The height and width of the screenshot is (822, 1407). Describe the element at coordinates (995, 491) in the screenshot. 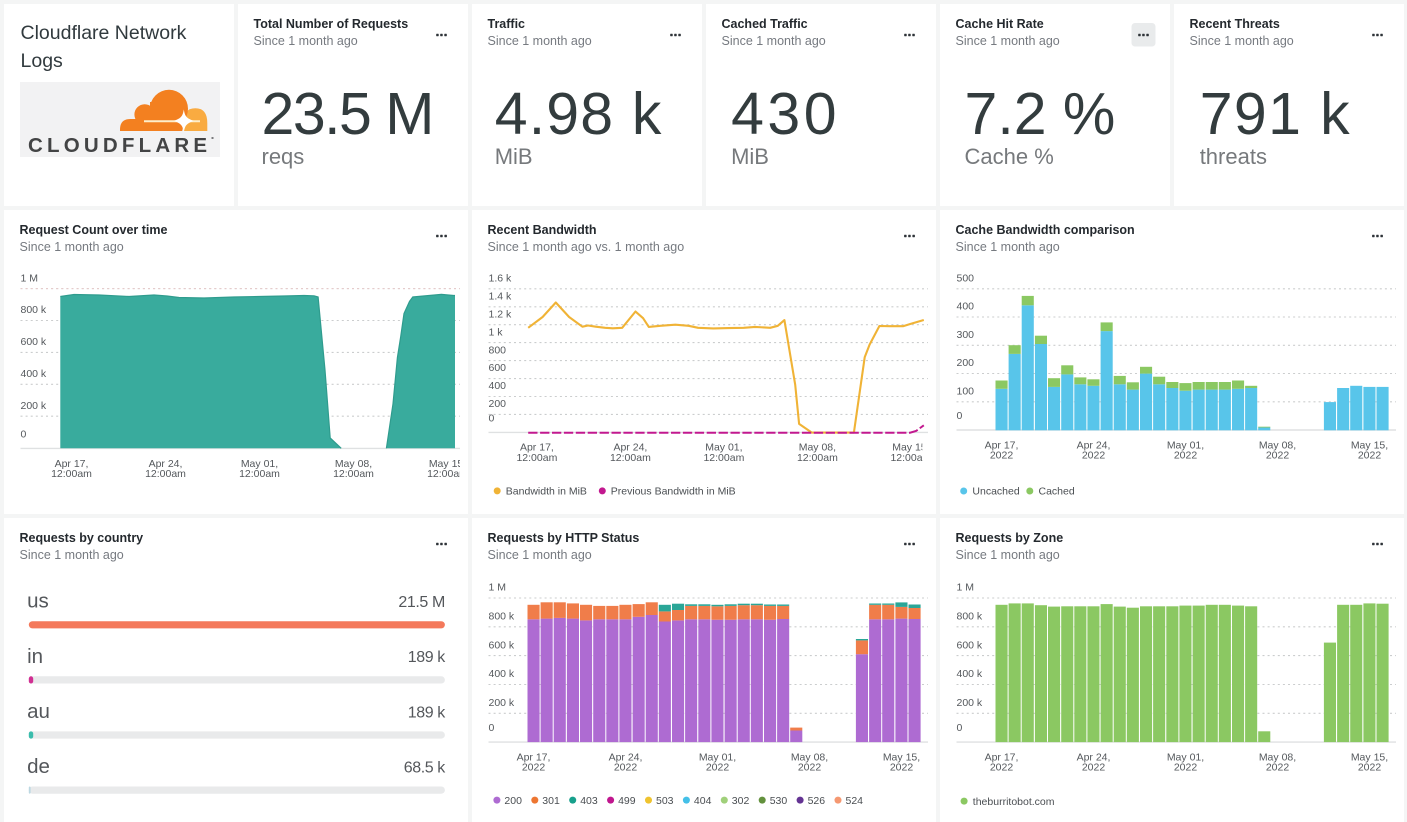

I see `svg-text: Uncached` at that location.